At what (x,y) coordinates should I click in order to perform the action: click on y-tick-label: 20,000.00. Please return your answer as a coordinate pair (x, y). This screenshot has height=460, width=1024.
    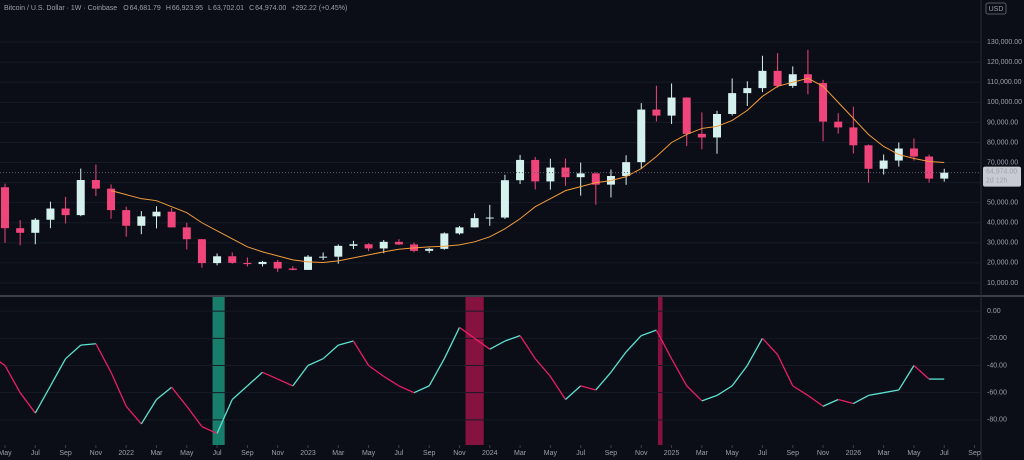
    Looking at the image, I should click on (1002, 263).